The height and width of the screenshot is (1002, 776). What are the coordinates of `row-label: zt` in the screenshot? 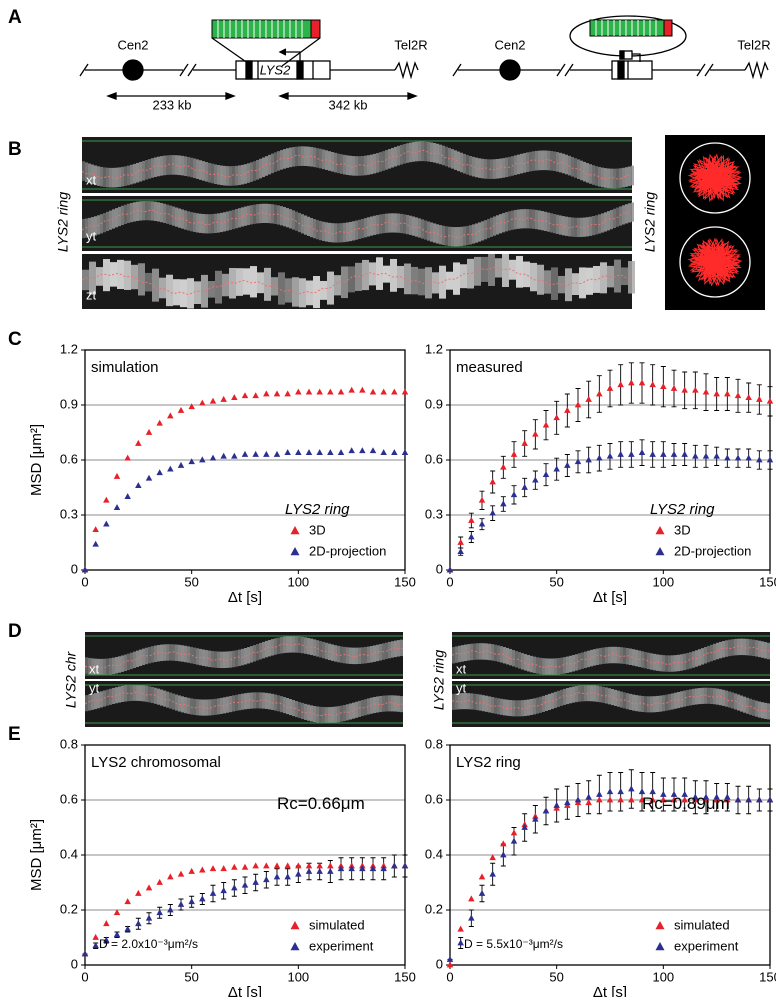 It's located at (91, 294).